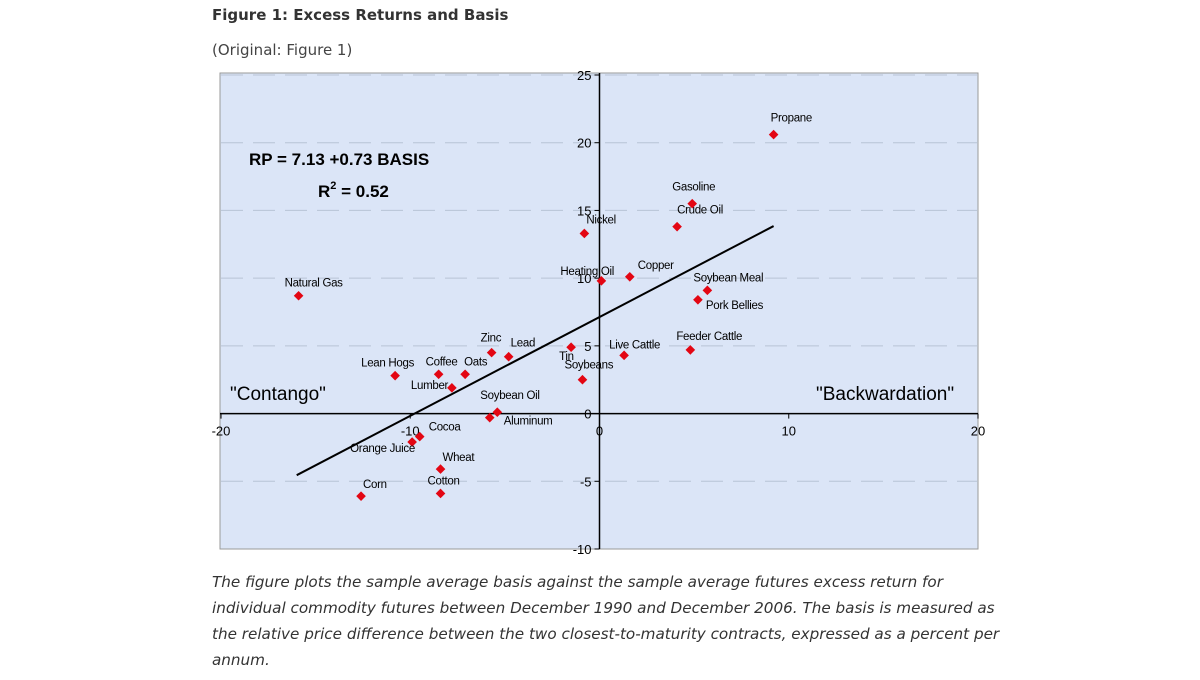  I want to click on y-tick-label: 5, so click(587, 346).